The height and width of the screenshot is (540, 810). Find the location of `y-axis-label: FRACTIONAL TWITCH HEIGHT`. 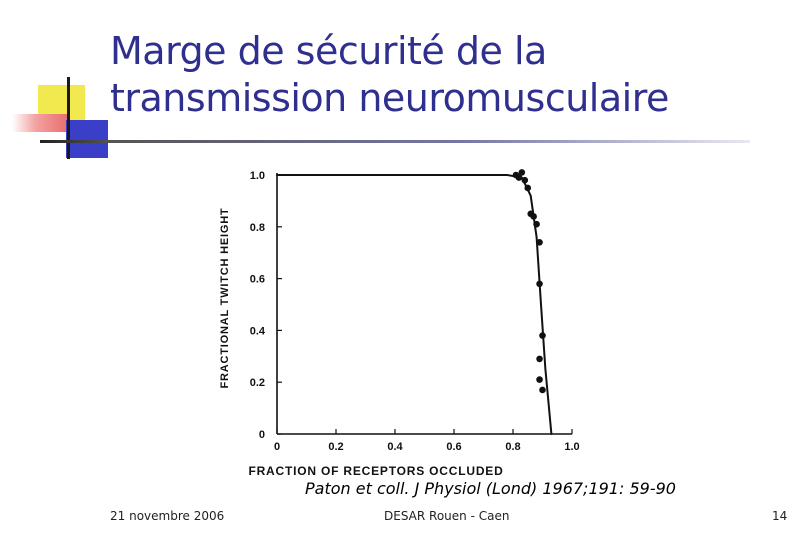

y-axis-label: FRACTIONAL TWITCH HEIGHT is located at coordinates (225, 298).